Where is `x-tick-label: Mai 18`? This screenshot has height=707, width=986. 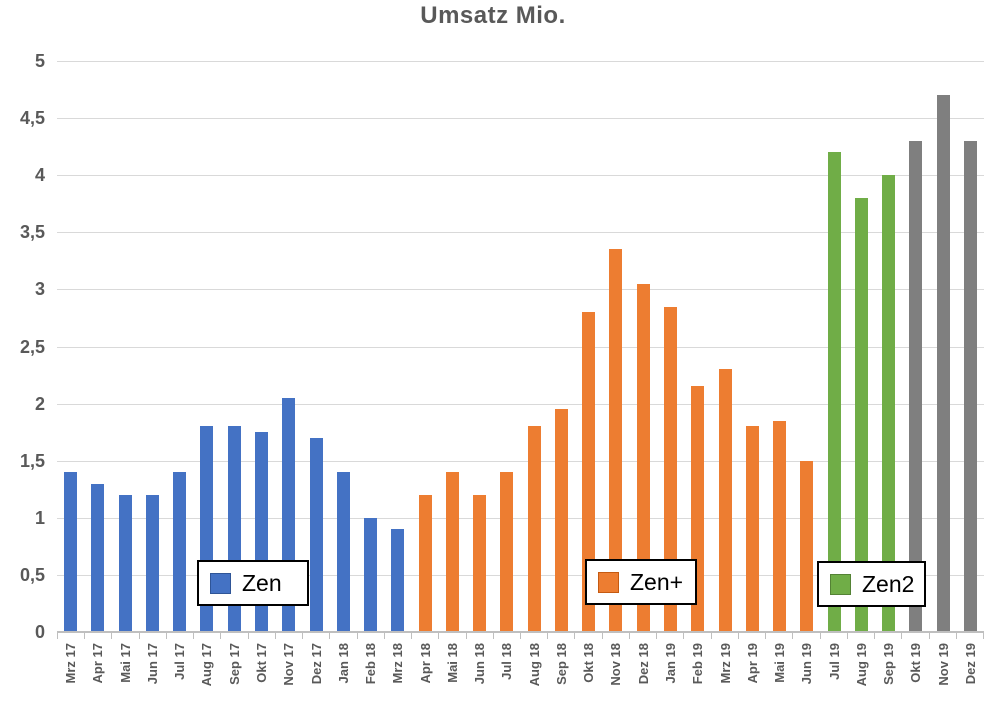
x-tick-label: Mai 18 is located at coordinates (452, 663).